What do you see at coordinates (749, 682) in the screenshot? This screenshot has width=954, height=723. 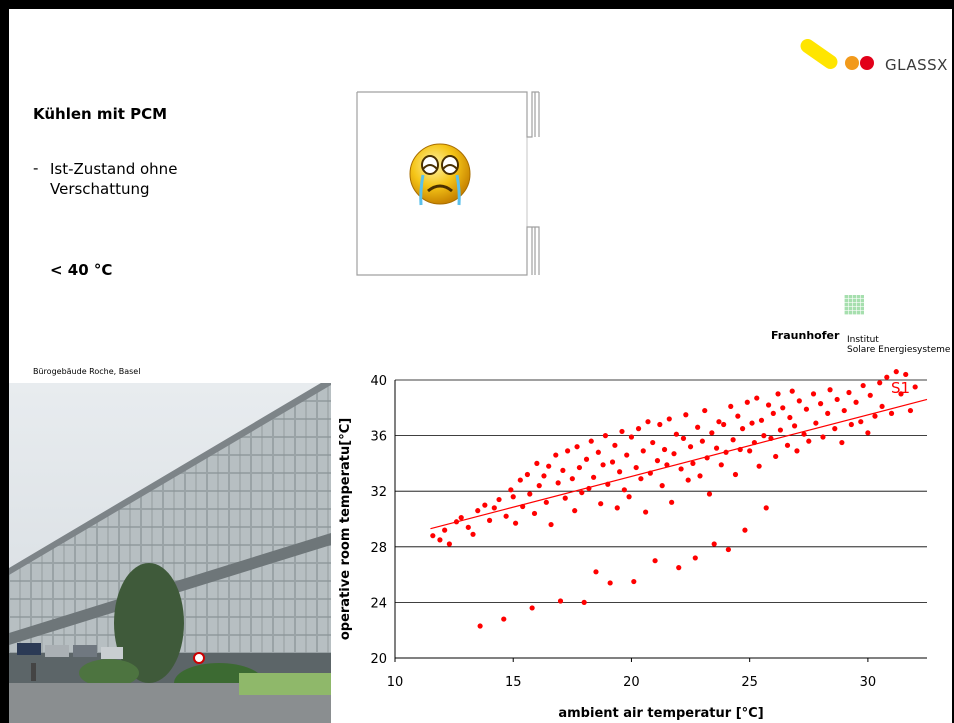 I see `x-tick-label: 25` at bounding box center [749, 682].